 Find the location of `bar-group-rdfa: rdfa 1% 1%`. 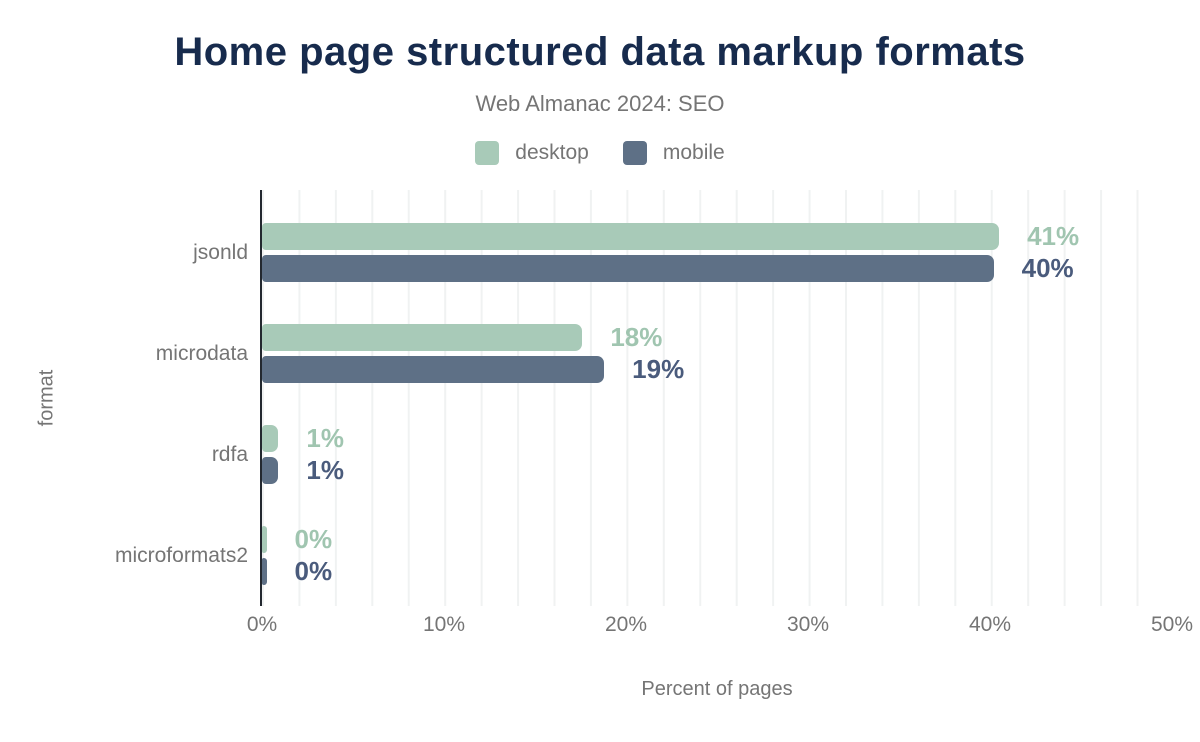

bar-group-rdfa: rdfa 1% 1% is located at coordinates (692, 454).